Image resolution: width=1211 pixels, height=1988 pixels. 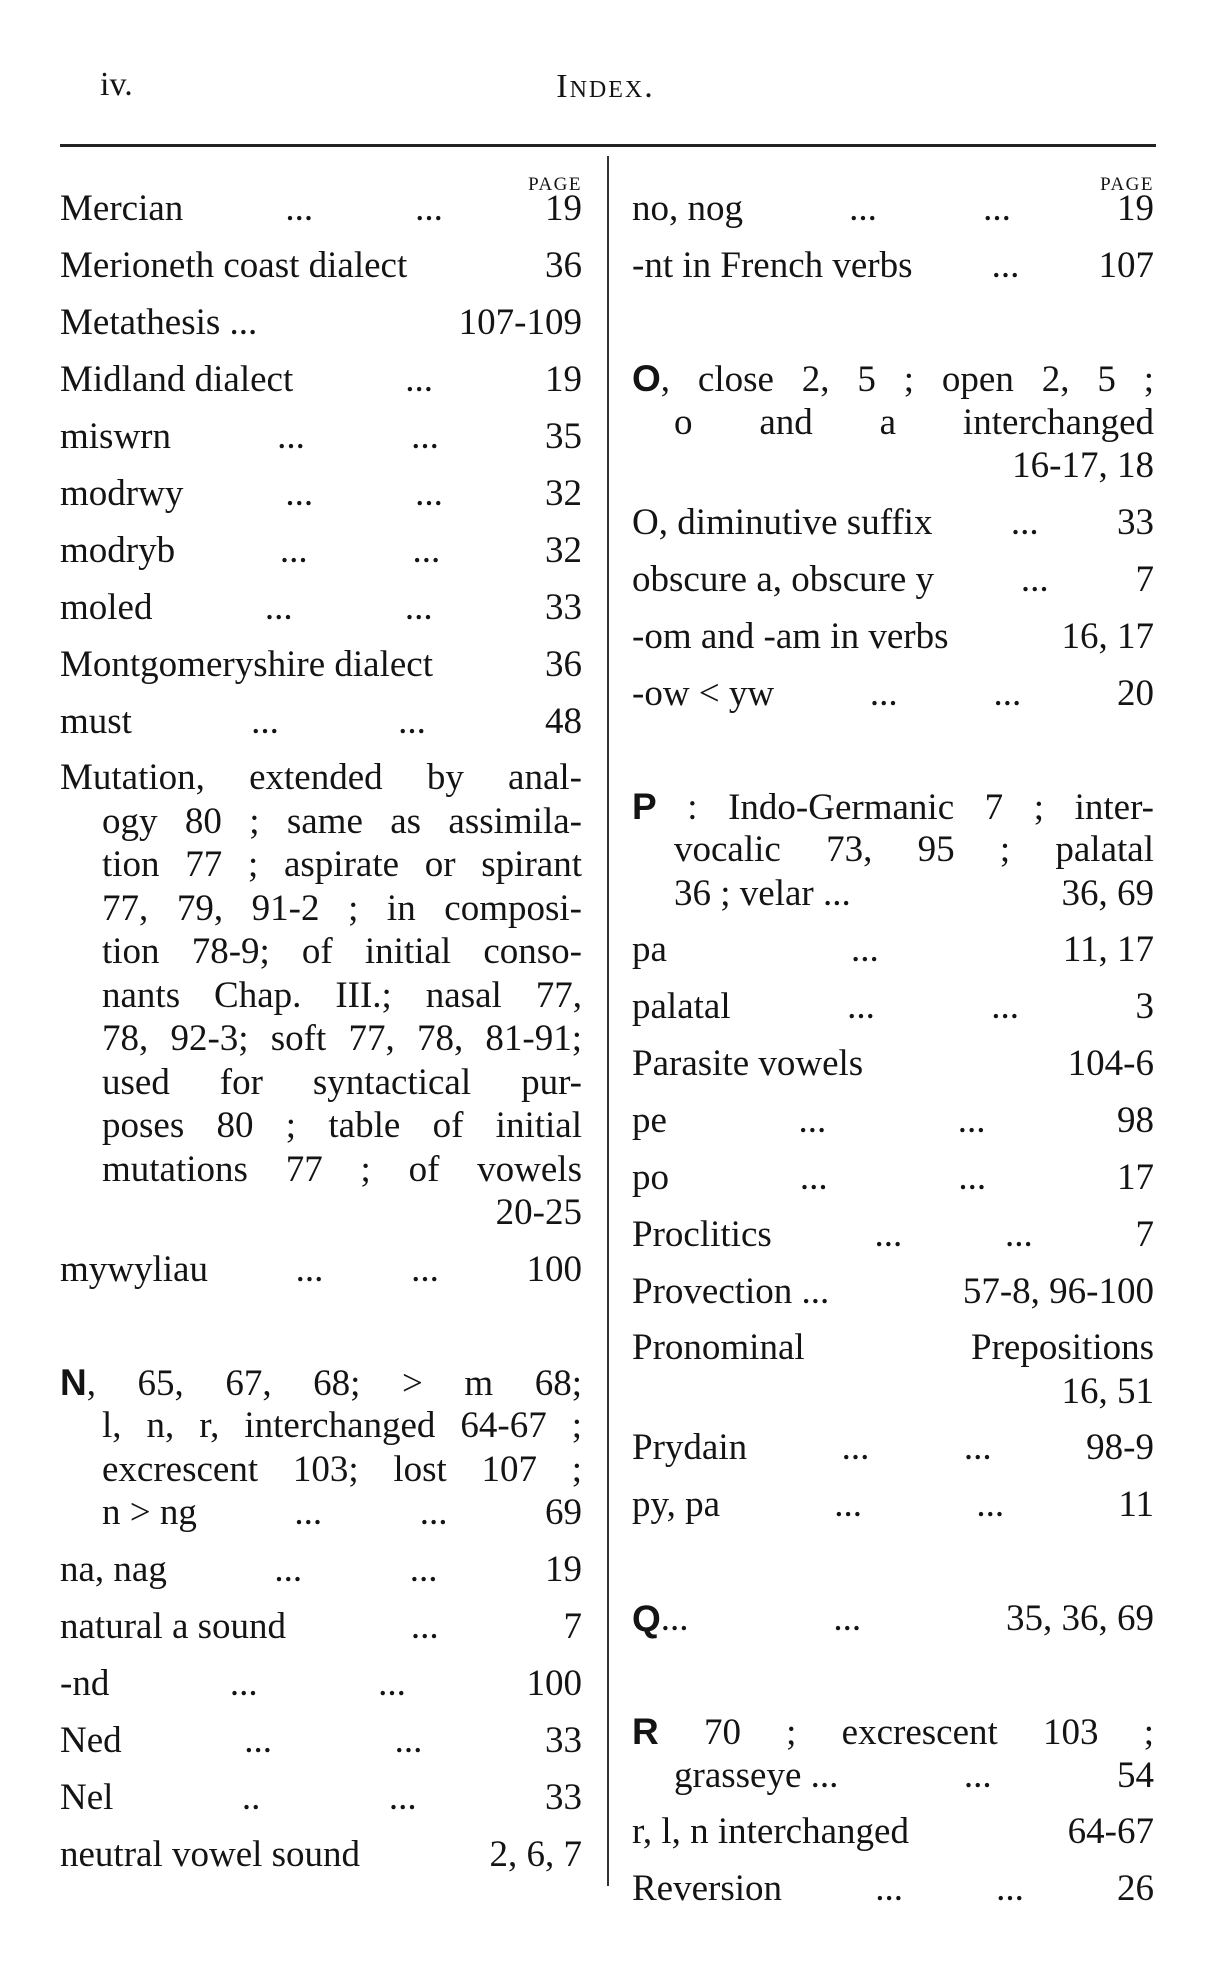 What do you see at coordinates (1127, 184) in the screenshot?
I see `page-column-label: PAGE` at bounding box center [1127, 184].